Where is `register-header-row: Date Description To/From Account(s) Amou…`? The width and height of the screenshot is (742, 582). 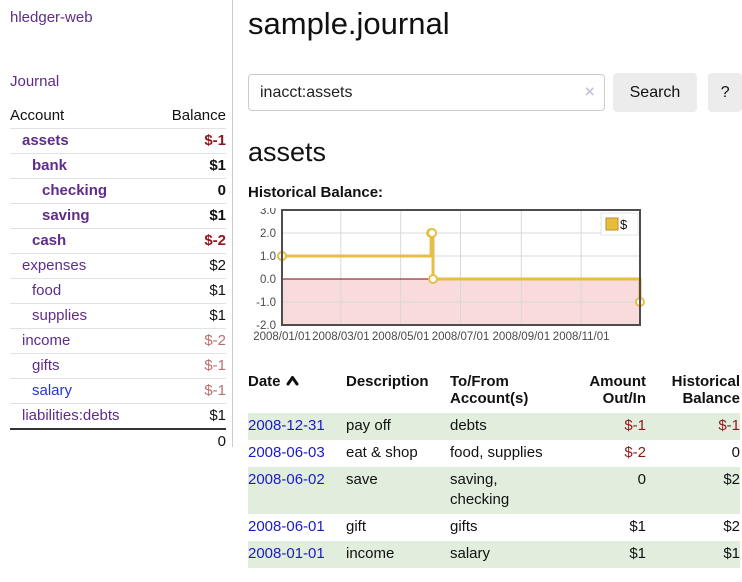 register-header-row: Date Description To/From Account(s) Amou… is located at coordinates (494, 392).